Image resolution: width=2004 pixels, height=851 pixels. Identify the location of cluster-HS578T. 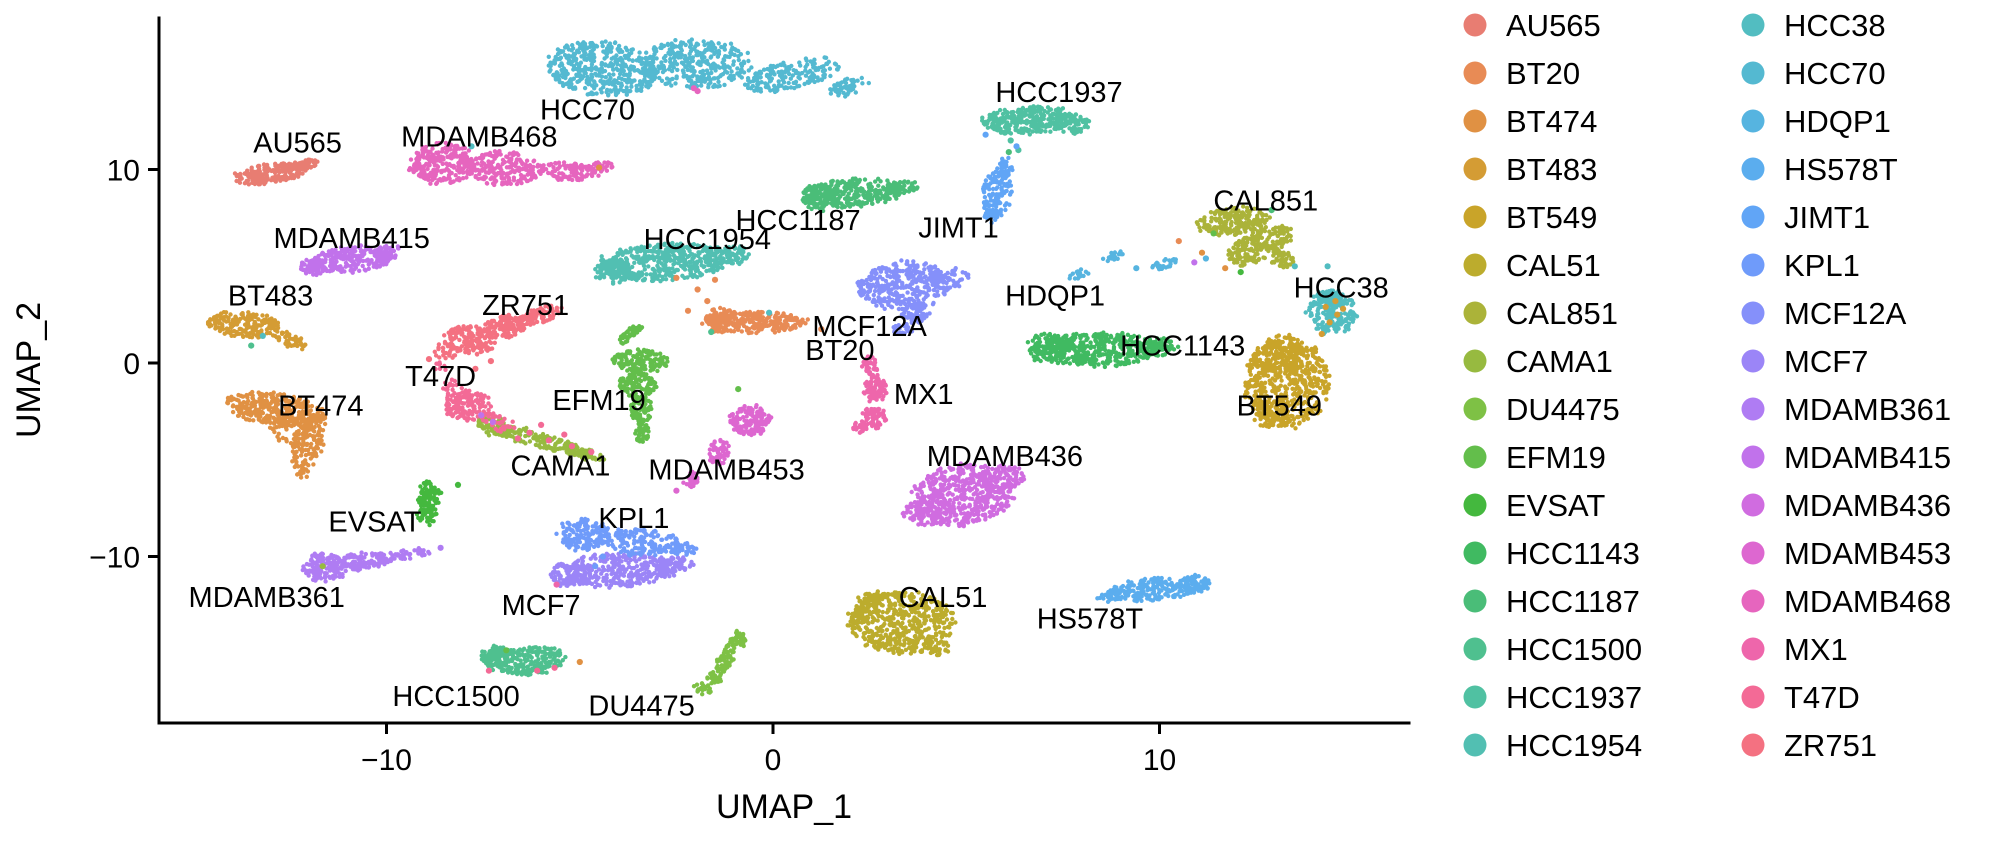
(1153, 588).